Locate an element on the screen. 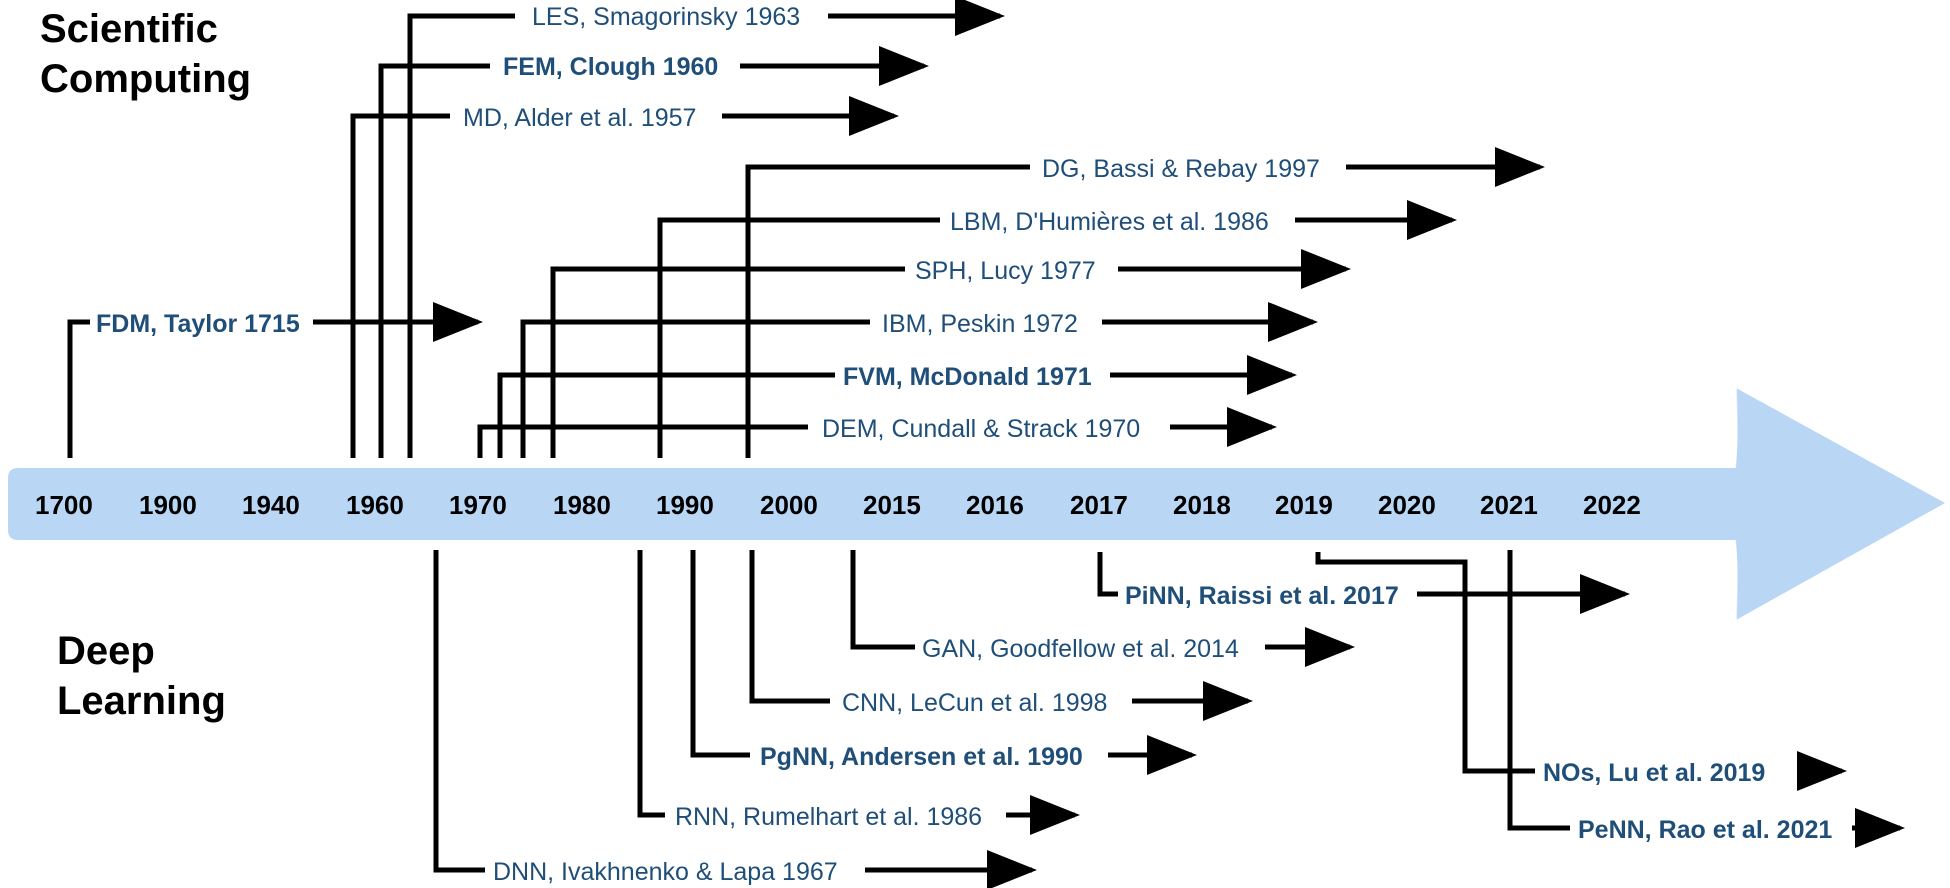  connector-les is located at coordinates (461, 235).